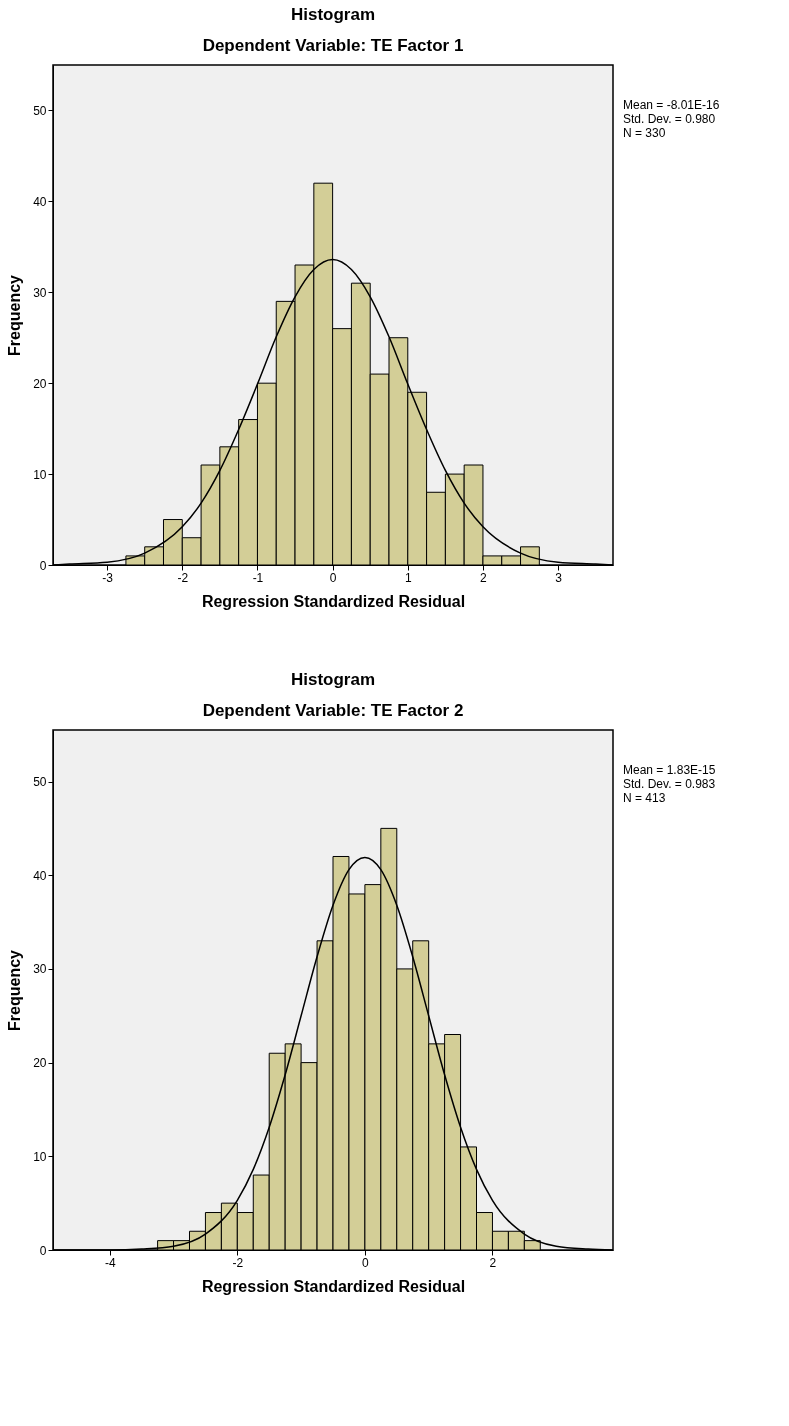 The image size is (789, 1426). I want to click on text: Mean = 1.83E-15, so click(669, 770).